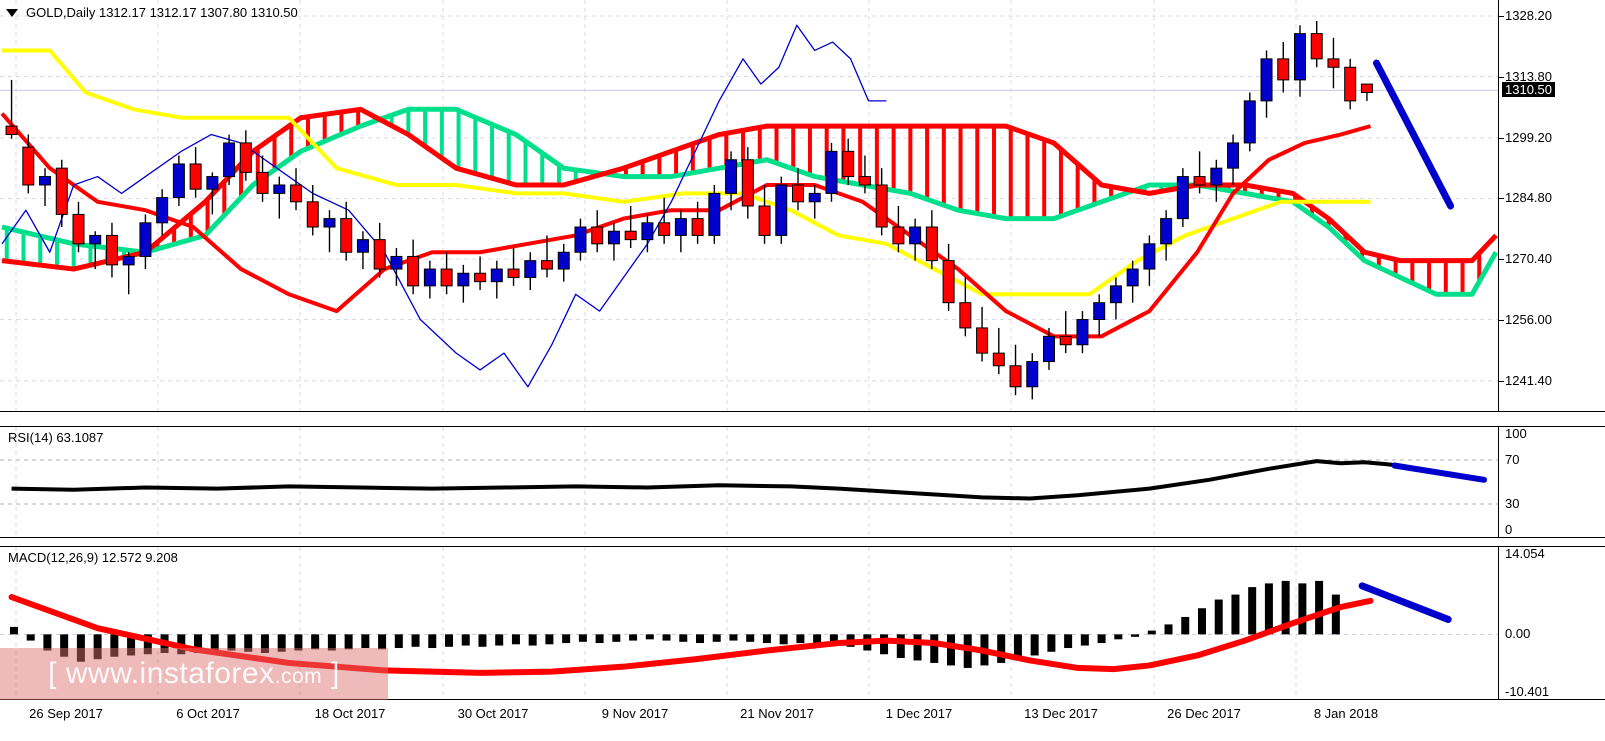  I want to click on price-axis-label: 1284.80, so click(1528, 198).